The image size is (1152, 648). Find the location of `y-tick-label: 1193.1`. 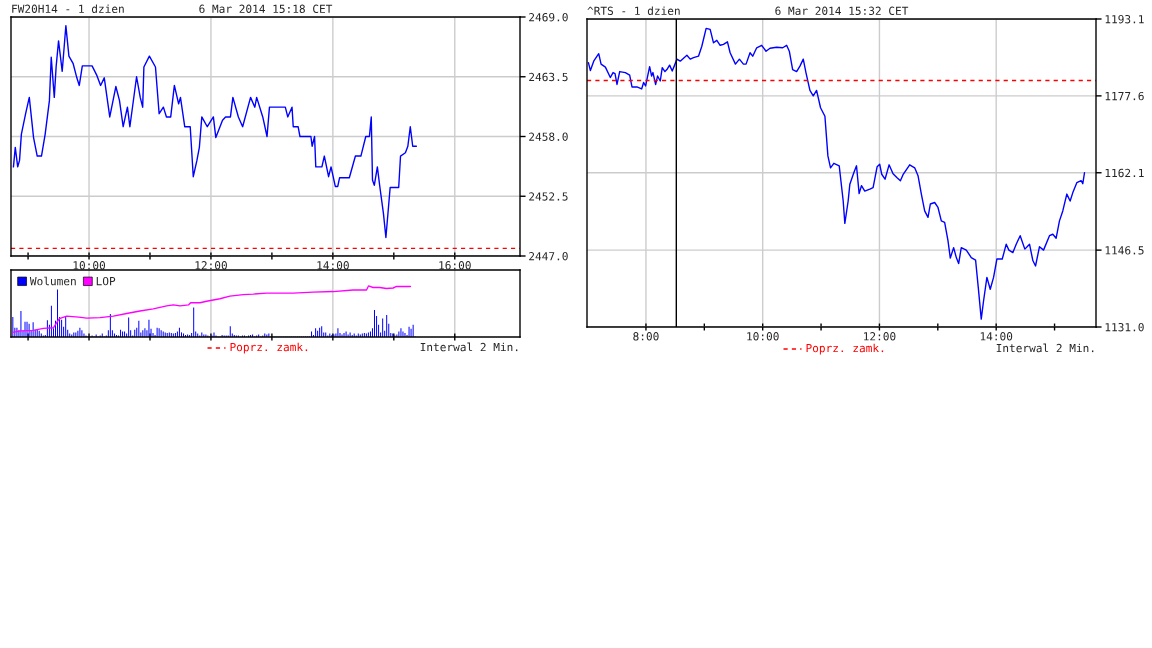

y-tick-label: 1193.1 is located at coordinates (1124, 19).